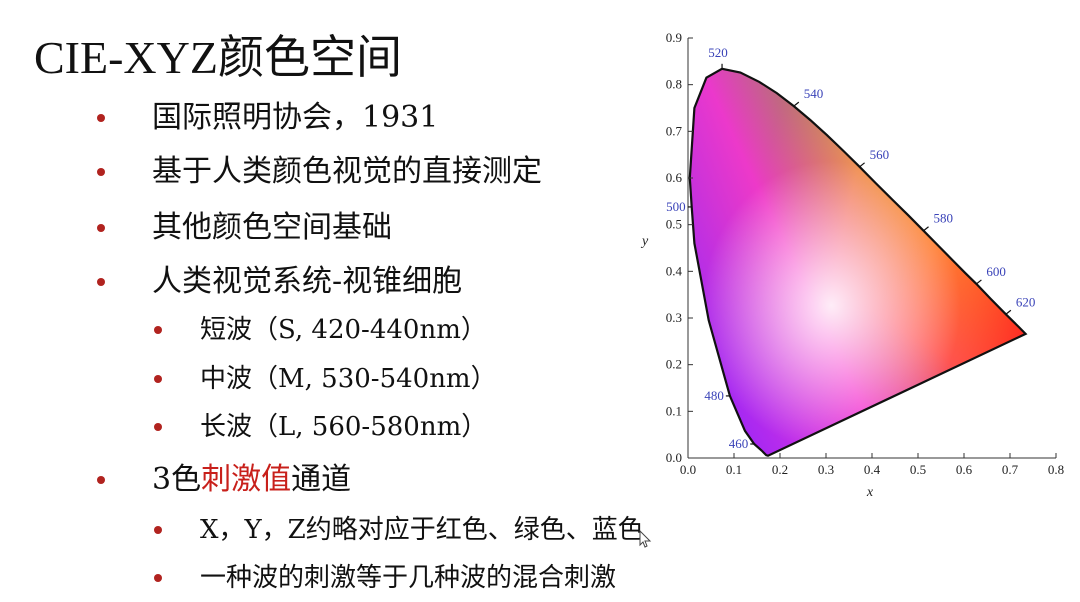 This screenshot has width=1080, height=602. I want to click on sub-bullet-item: 中波（M, 530-540nm）, so click(325, 379).